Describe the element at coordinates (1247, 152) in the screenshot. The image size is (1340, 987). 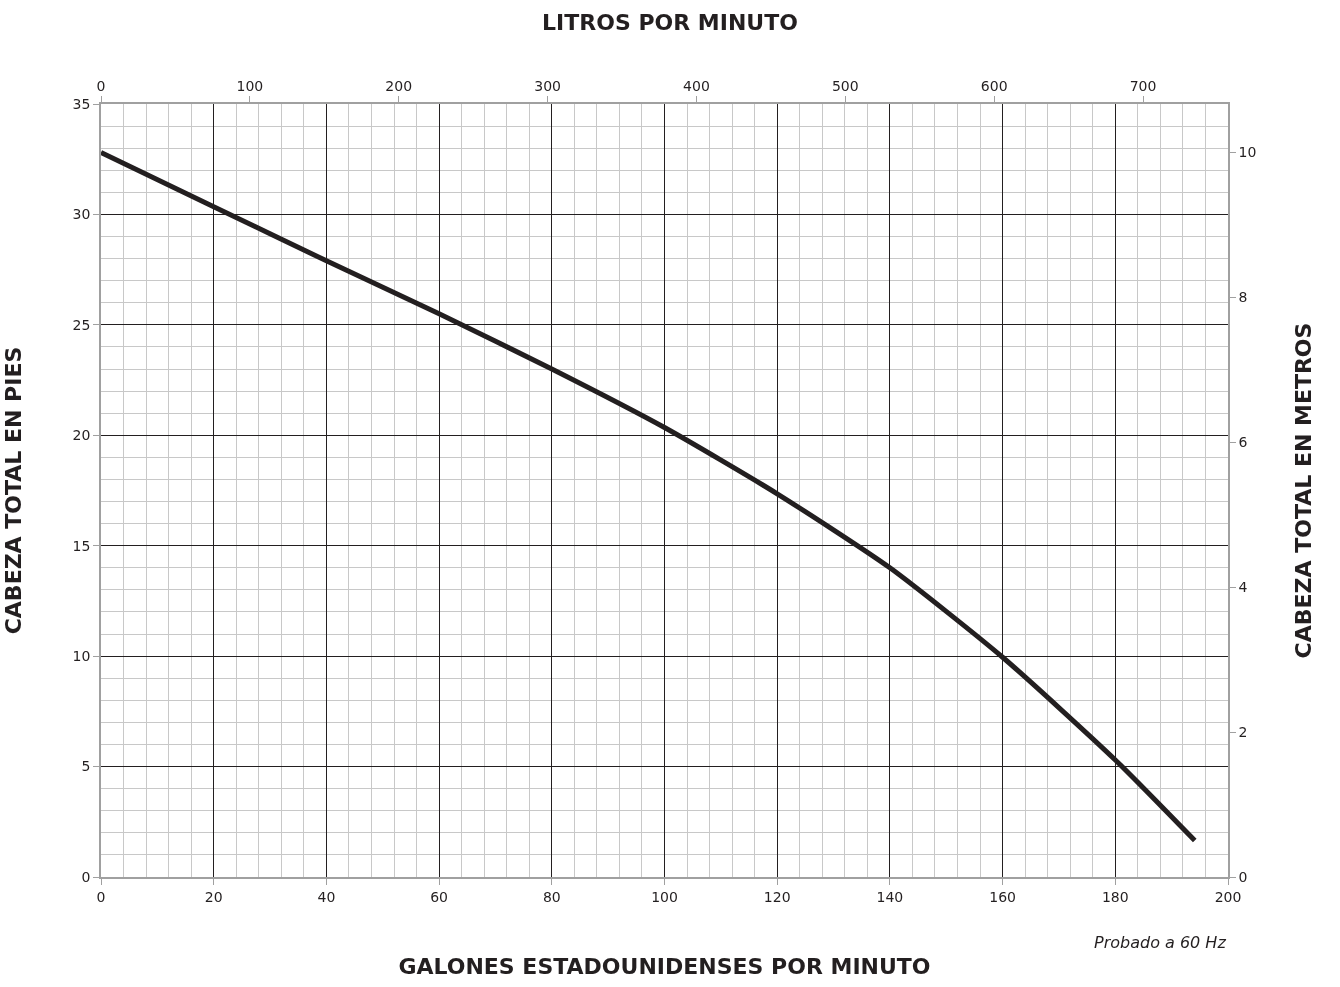
I see `y2-tick-label: 10` at that location.